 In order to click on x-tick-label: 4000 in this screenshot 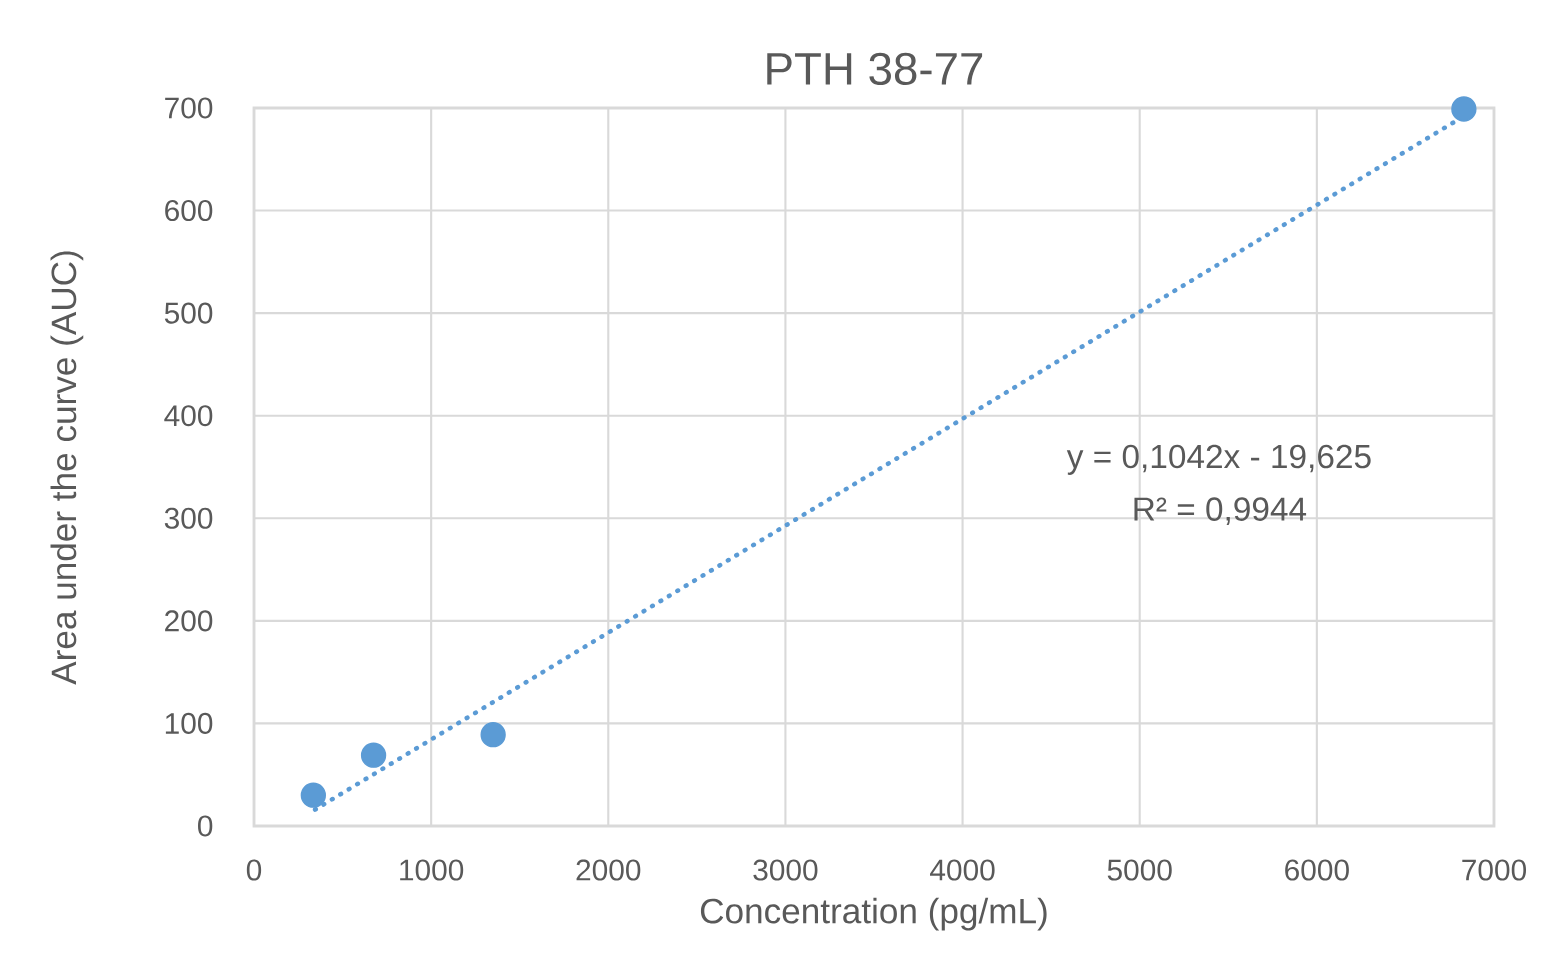, I will do `click(962, 870)`.